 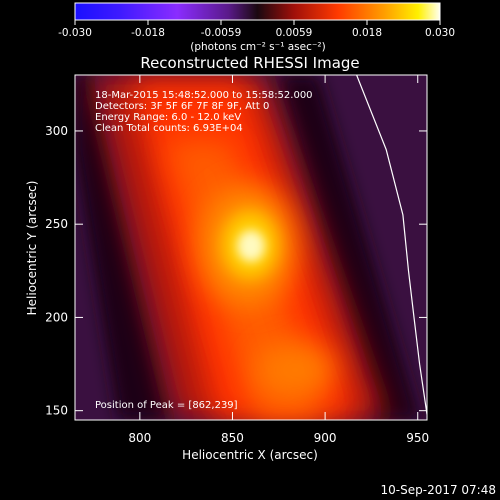 What do you see at coordinates (438, 490) in the screenshot?
I see `footer-timestamp: 10-Sep-2017 07:48` at bounding box center [438, 490].